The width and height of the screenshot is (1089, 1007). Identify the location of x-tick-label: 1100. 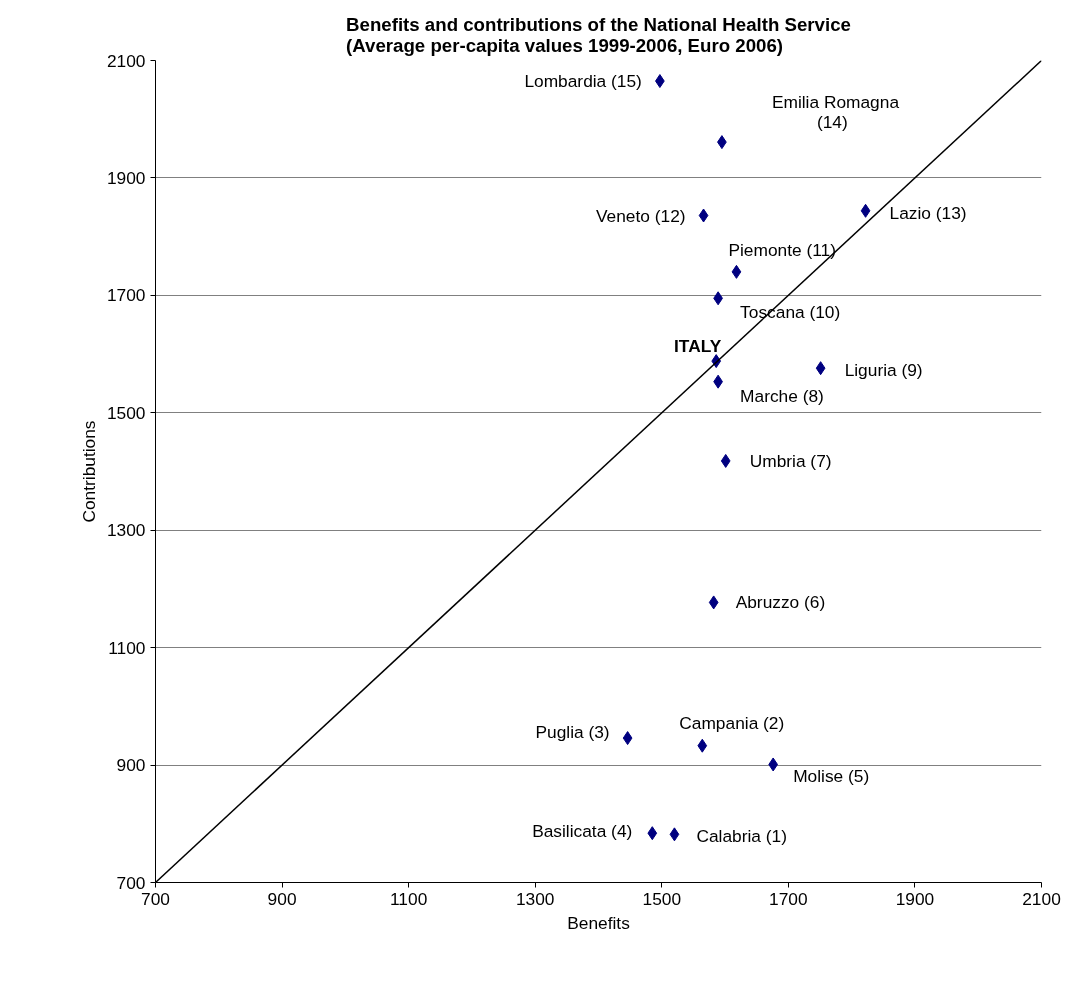
(409, 898).